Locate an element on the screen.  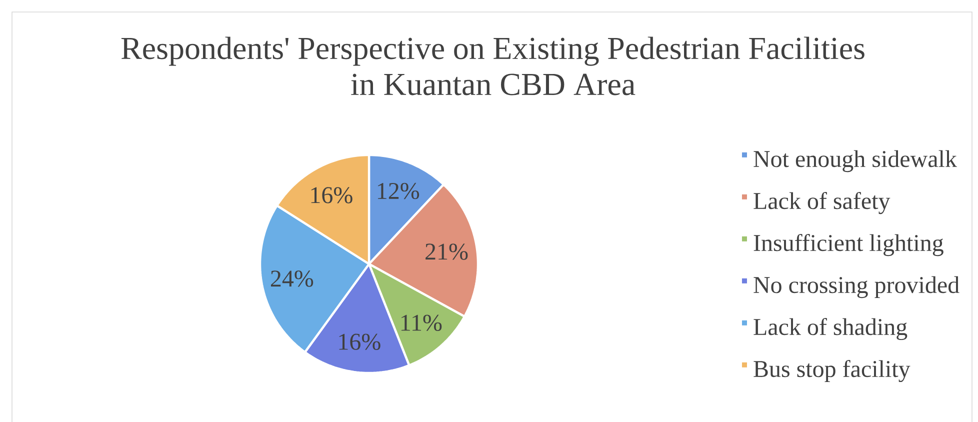
legend-label: Lack of safety is located at coordinates (822, 203).